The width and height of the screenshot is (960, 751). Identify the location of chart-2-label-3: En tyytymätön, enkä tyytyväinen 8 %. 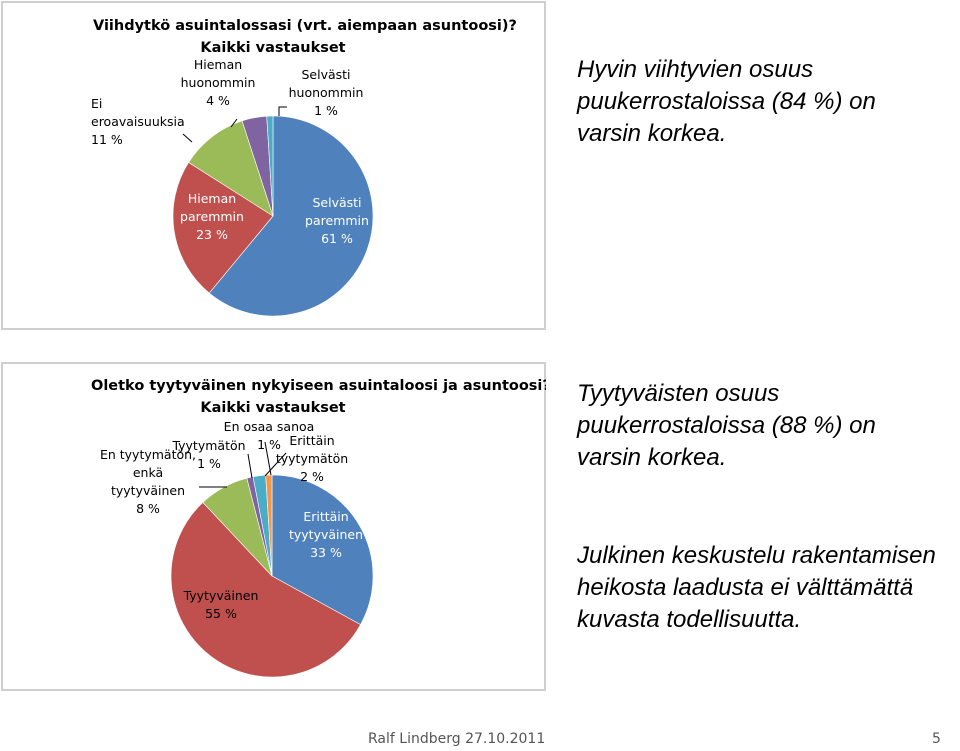
(148, 481).